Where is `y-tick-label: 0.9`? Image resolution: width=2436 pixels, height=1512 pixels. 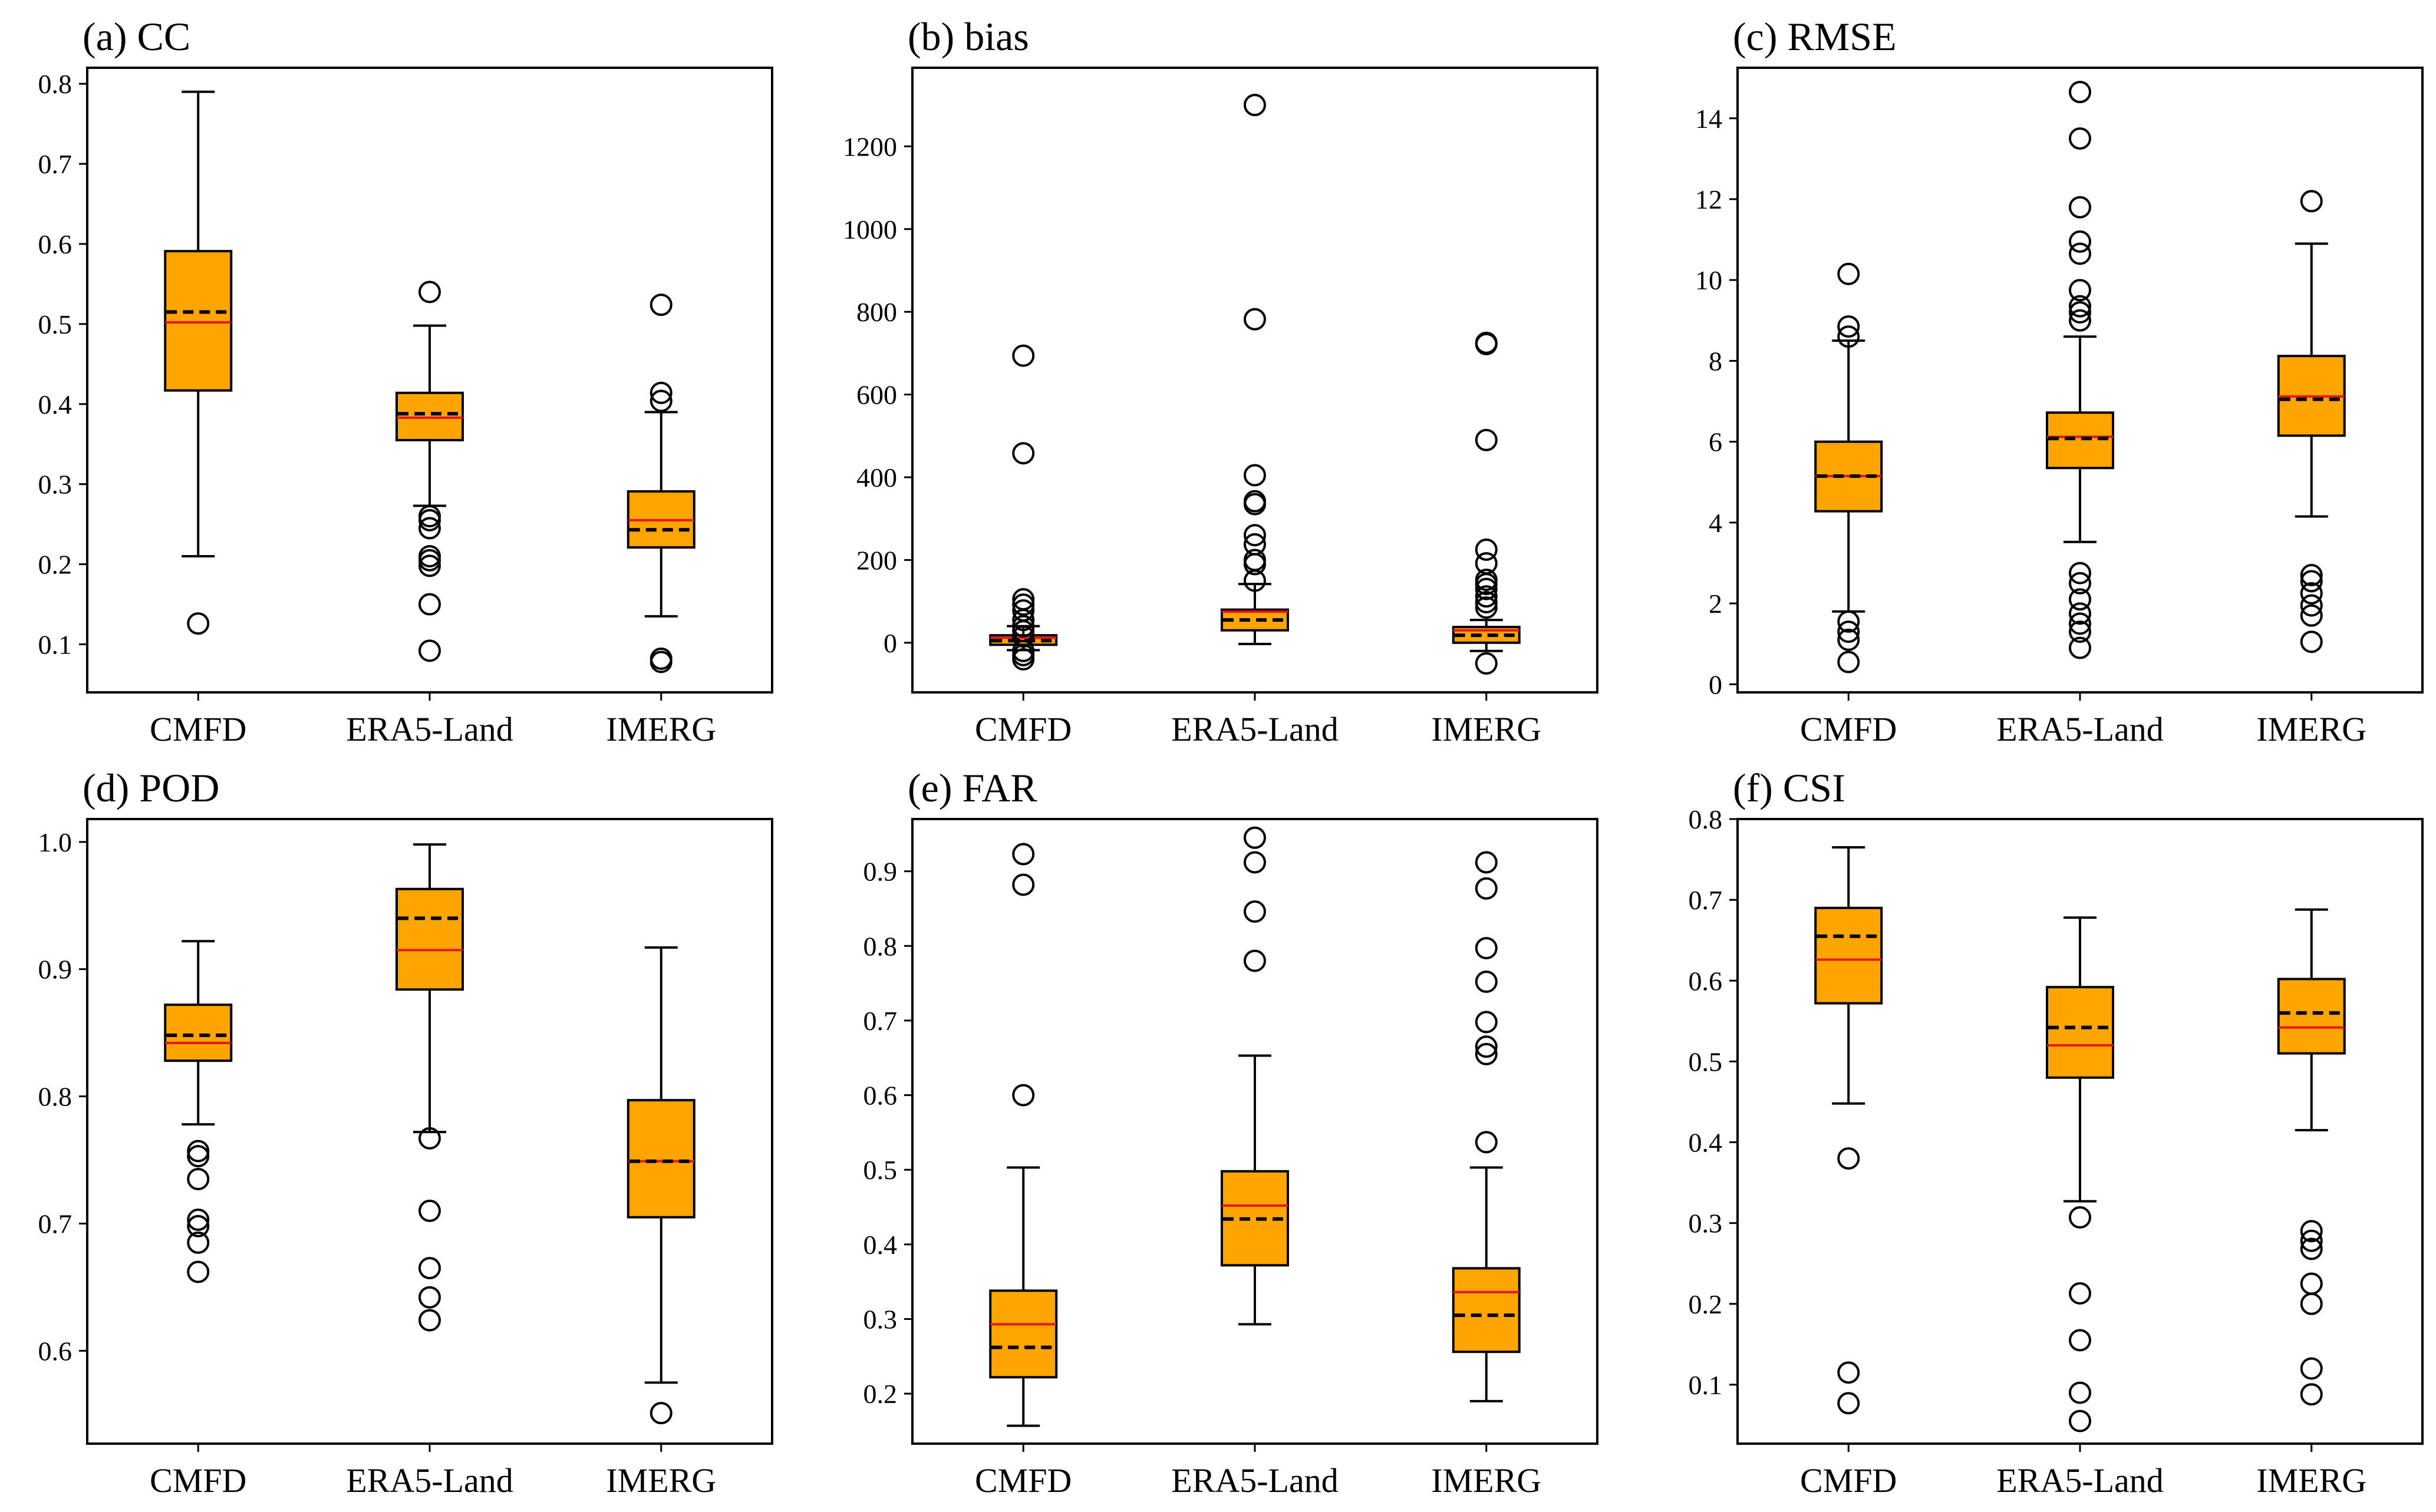 y-tick-label: 0.9 is located at coordinates (880, 872).